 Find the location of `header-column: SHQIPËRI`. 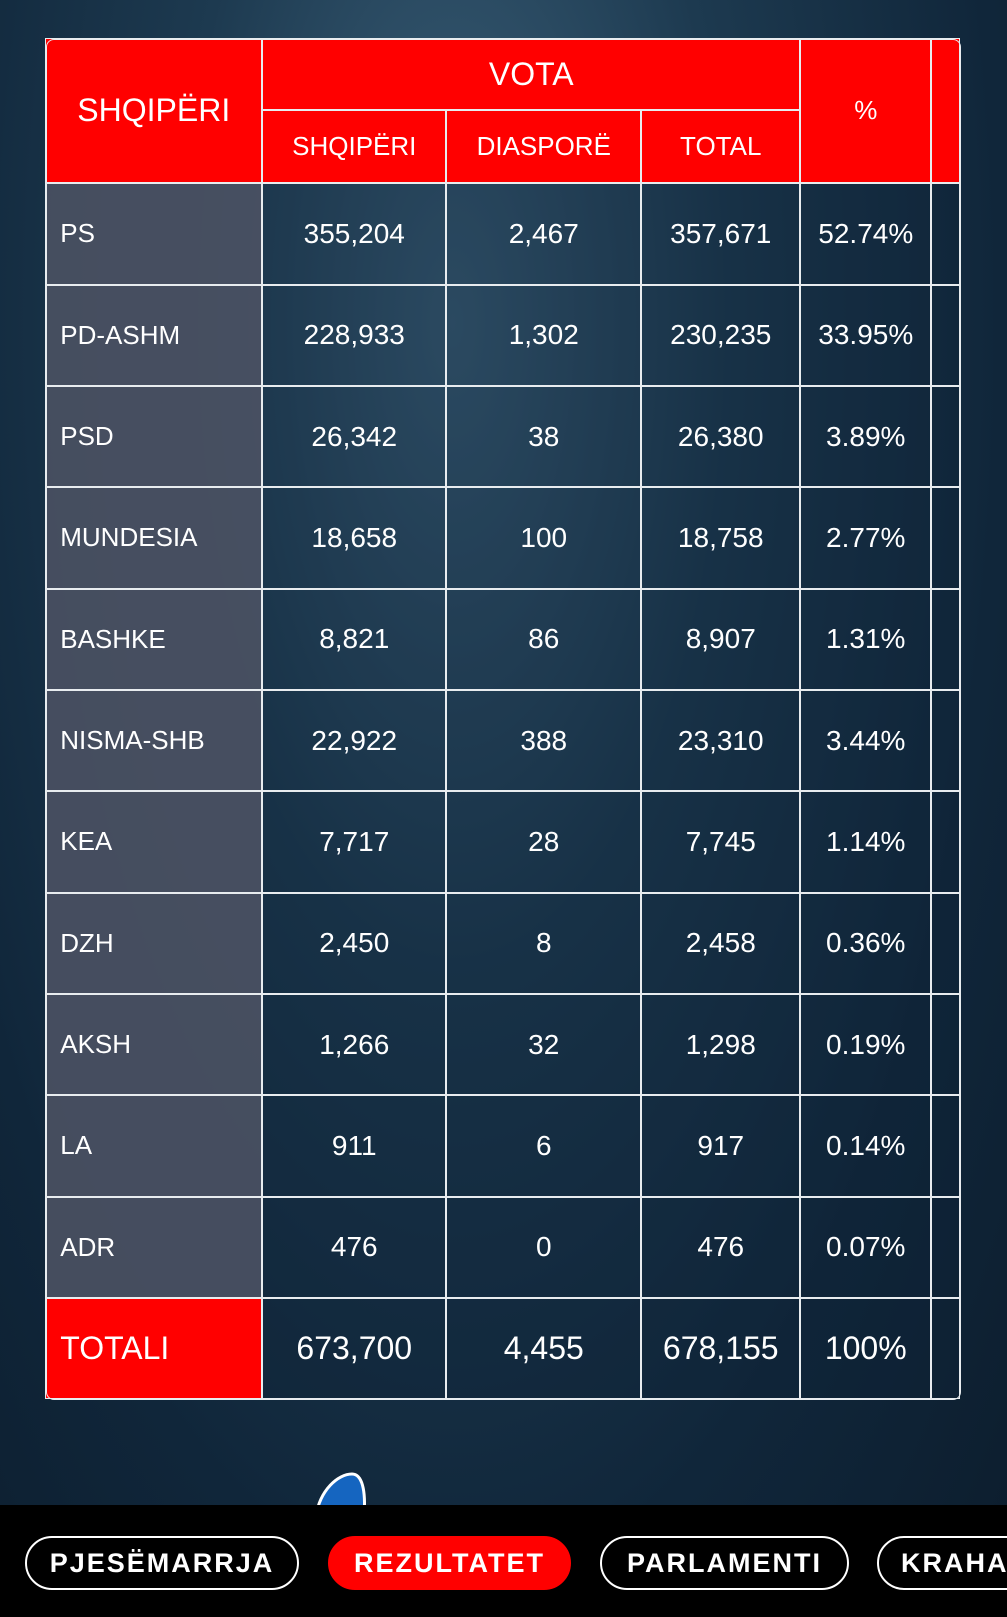

header-column: SHQIPËRI is located at coordinates (354, 147).